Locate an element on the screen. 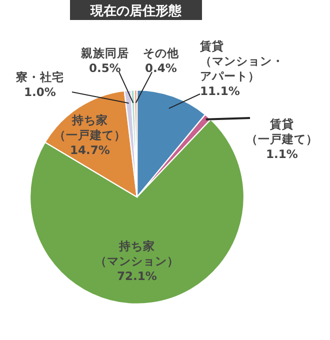  slice-label: 賃貸（一戸建て） is located at coordinates (282, 131).